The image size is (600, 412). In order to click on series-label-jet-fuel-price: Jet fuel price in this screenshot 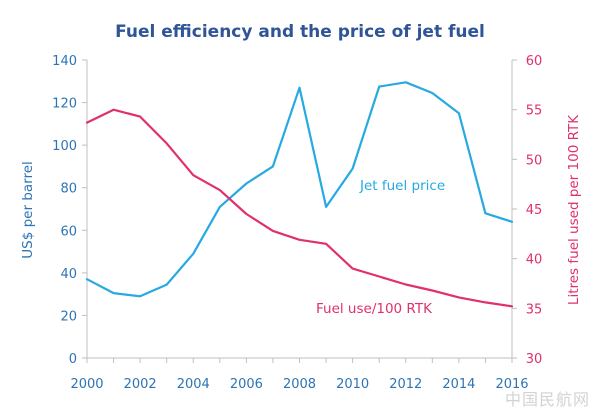, I will do `click(402, 186)`.